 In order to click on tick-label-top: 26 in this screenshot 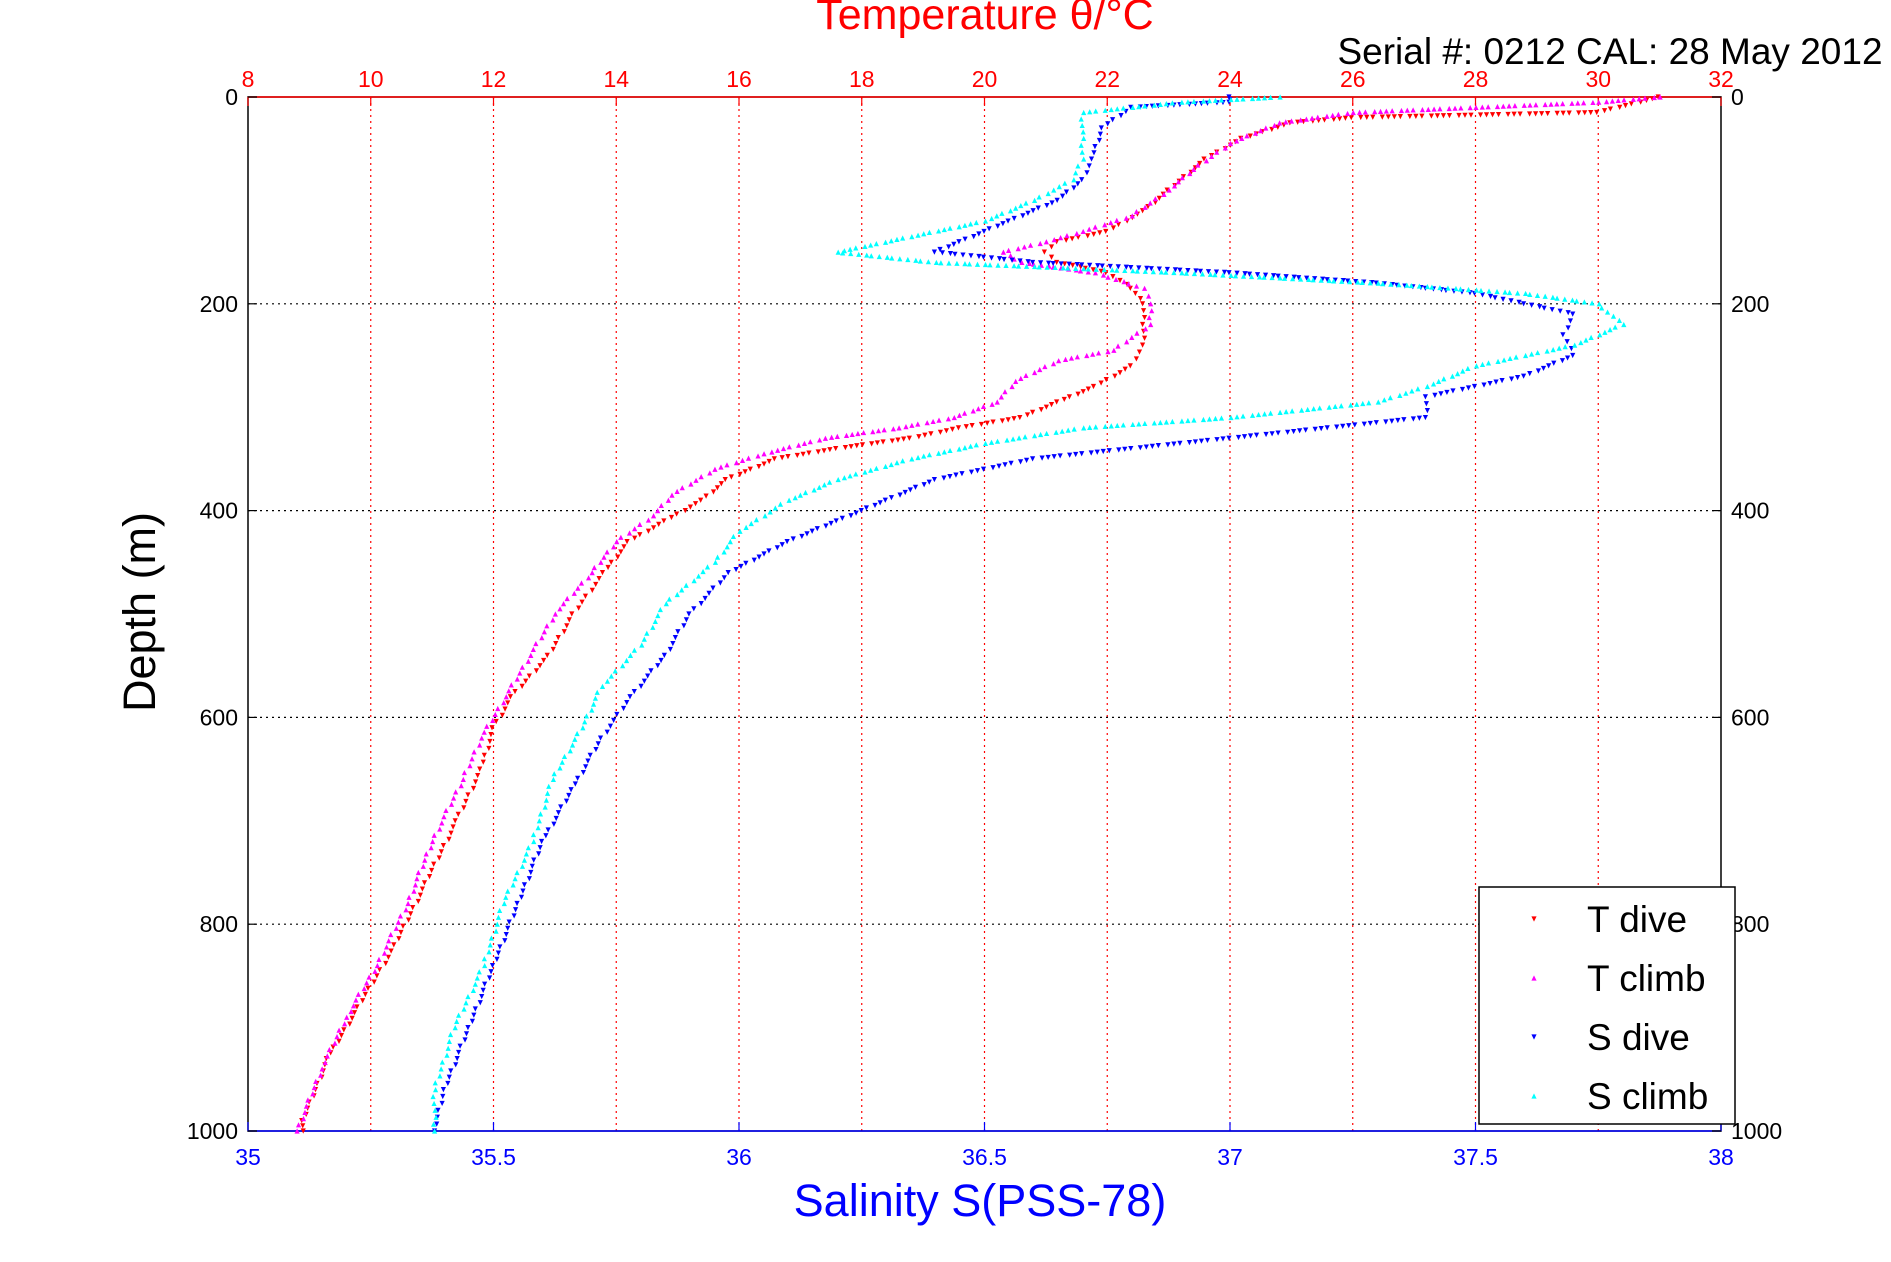, I will do `click(1353, 79)`.